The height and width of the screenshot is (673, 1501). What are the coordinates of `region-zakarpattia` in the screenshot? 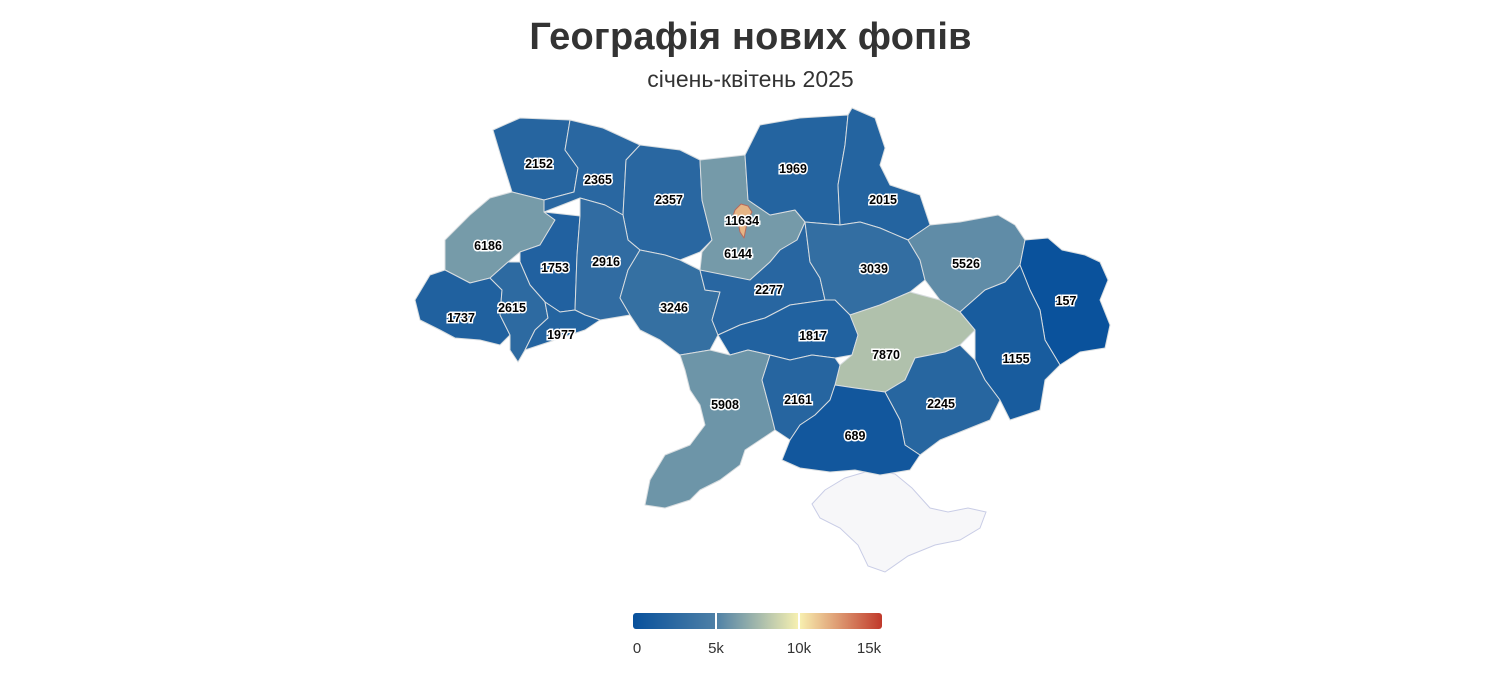 It's located at (462, 307).